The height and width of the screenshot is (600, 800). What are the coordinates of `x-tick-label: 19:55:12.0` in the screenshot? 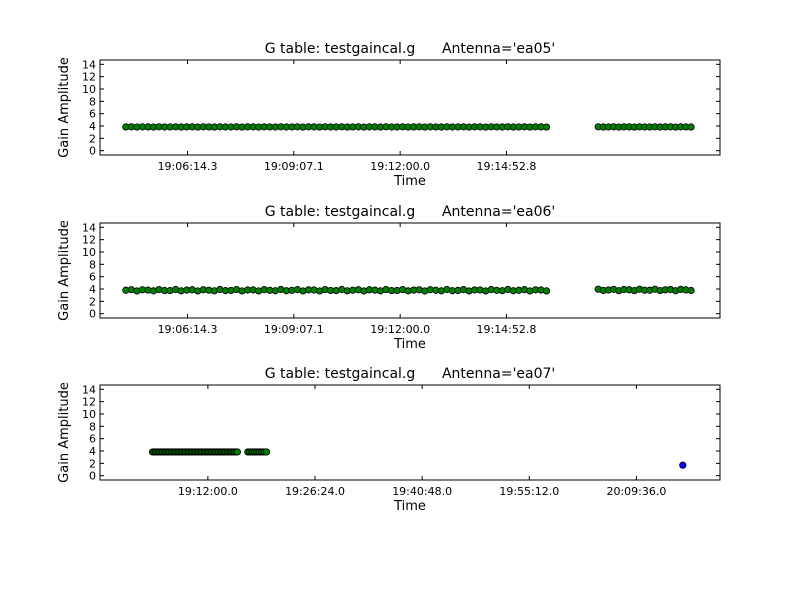 It's located at (529, 491).